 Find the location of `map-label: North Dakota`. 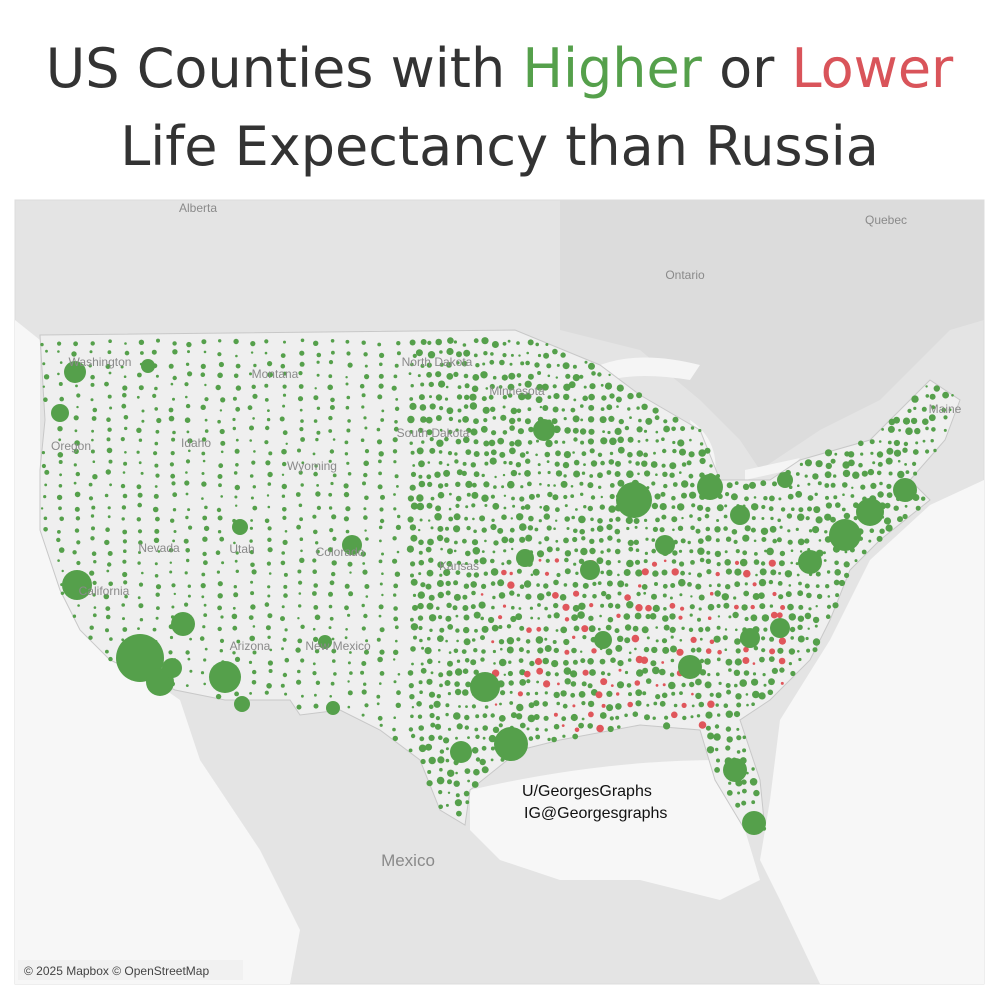

map-label: North Dakota is located at coordinates (437, 362).